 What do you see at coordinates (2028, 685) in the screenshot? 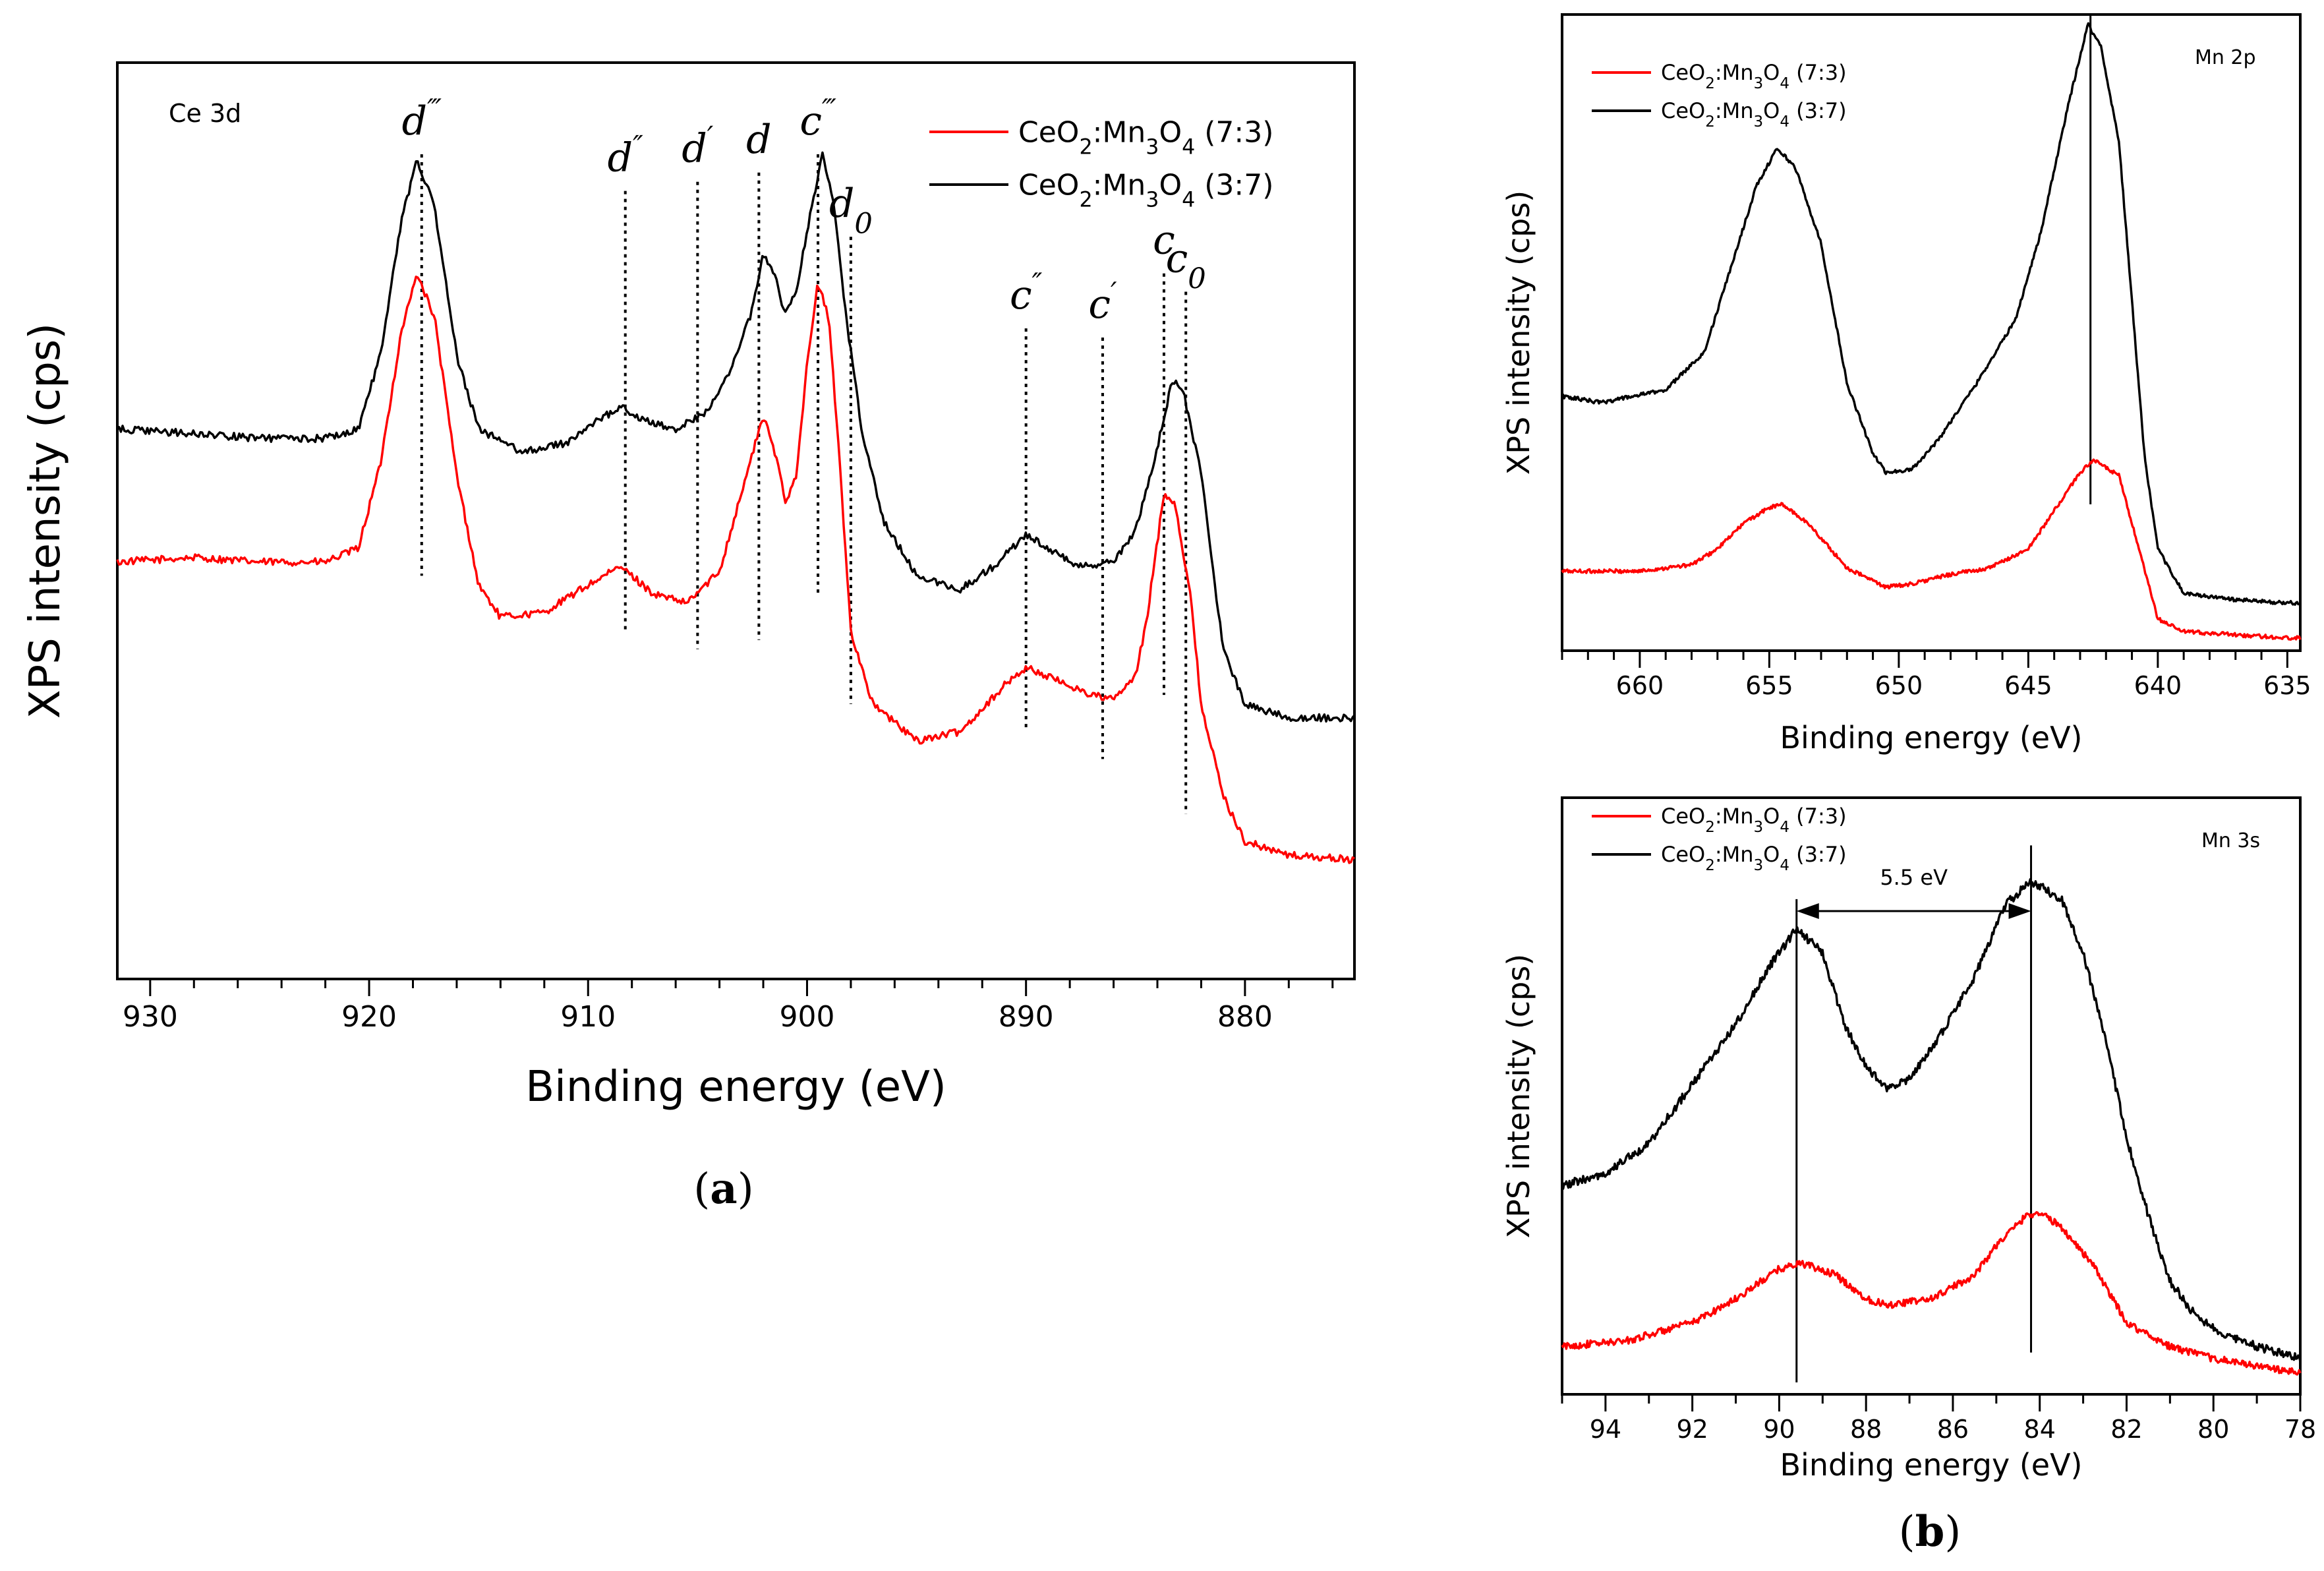
I see `x-tick-label: 645` at bounding box center [2028, 685].